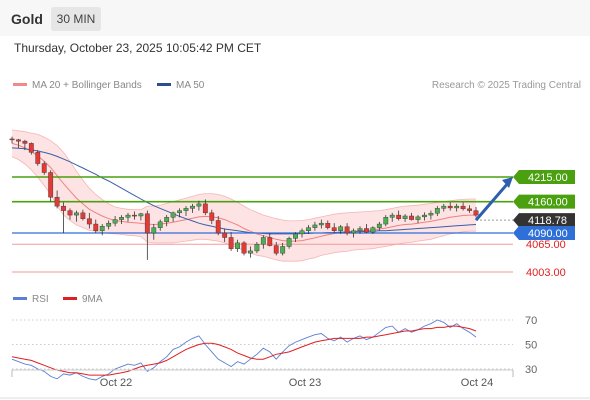 The width and height of the screenshot is (590, 400). I want to click on ma50-swatch, so click(164, 84).